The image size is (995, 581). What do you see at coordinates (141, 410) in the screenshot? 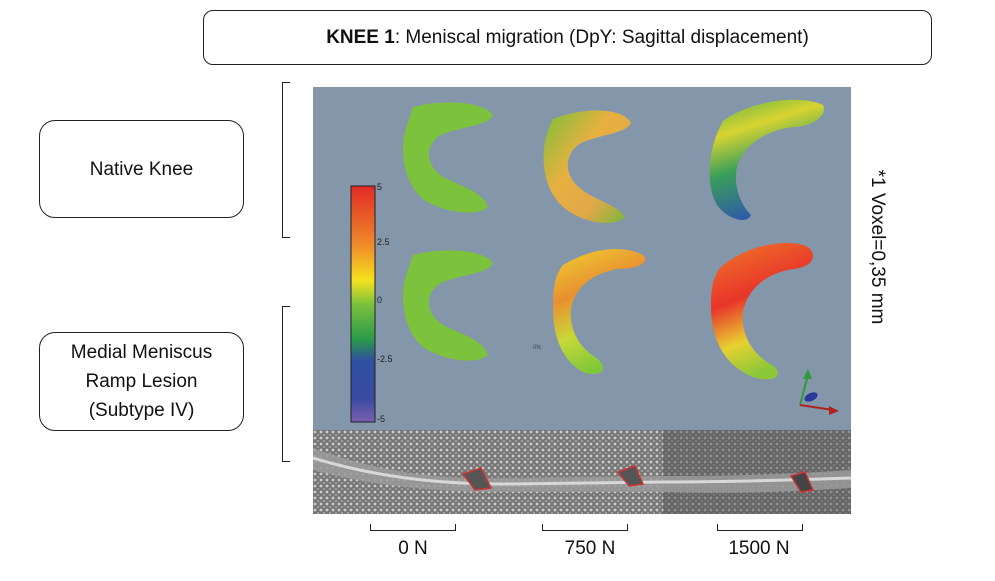
I see `row-label-line: (Subtype IV)` at bounding box center [141, 410].